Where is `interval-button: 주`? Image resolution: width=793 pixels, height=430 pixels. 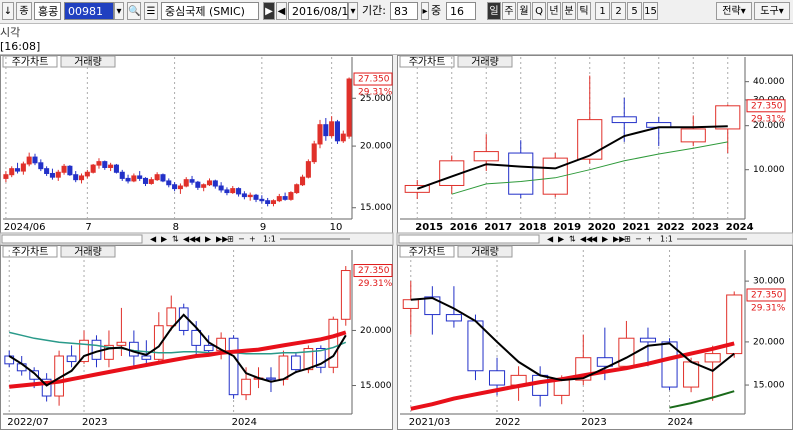
interval-button: 주 is located at coordinates (509, 11).